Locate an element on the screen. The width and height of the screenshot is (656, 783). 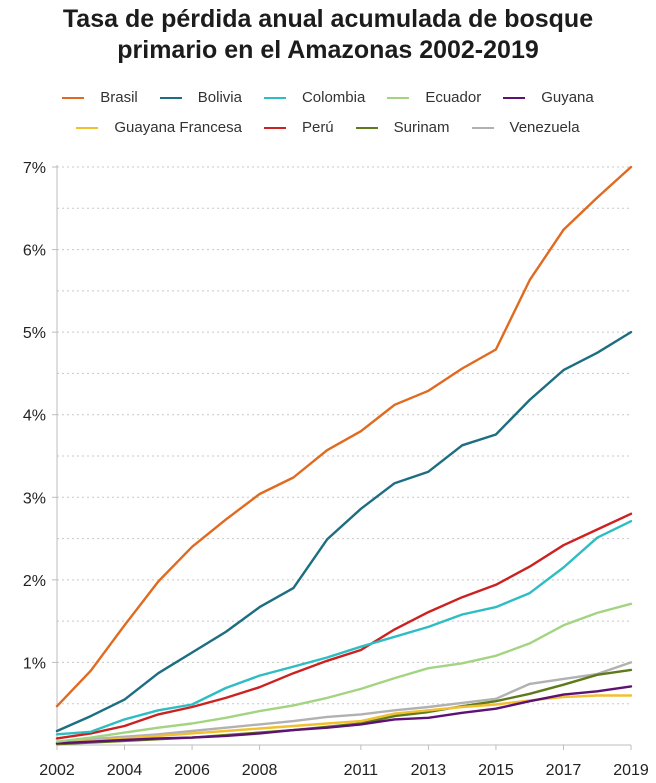
x-tick-label: 2008 is located at coordinates (260, 770).